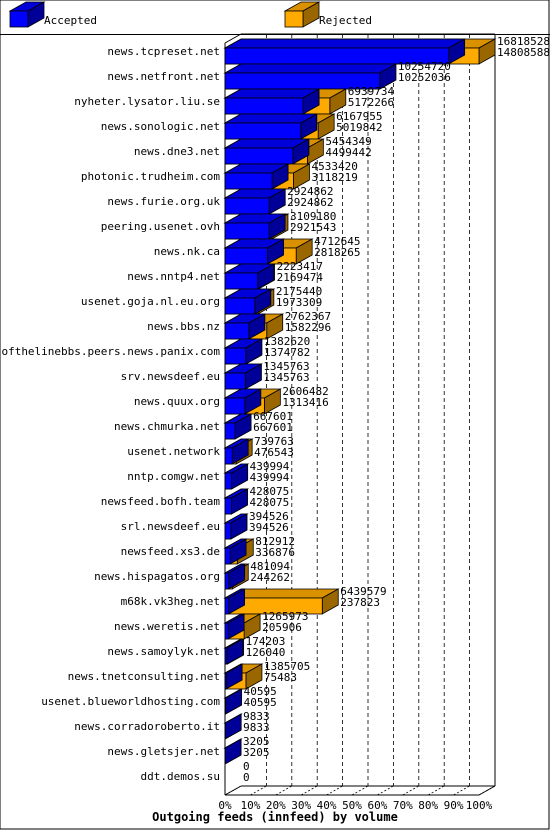  What do you see at coordinates (334, 177) in the screenshot?
I see `value-label-accepted: 3118219` at bounding box center [334, 177].